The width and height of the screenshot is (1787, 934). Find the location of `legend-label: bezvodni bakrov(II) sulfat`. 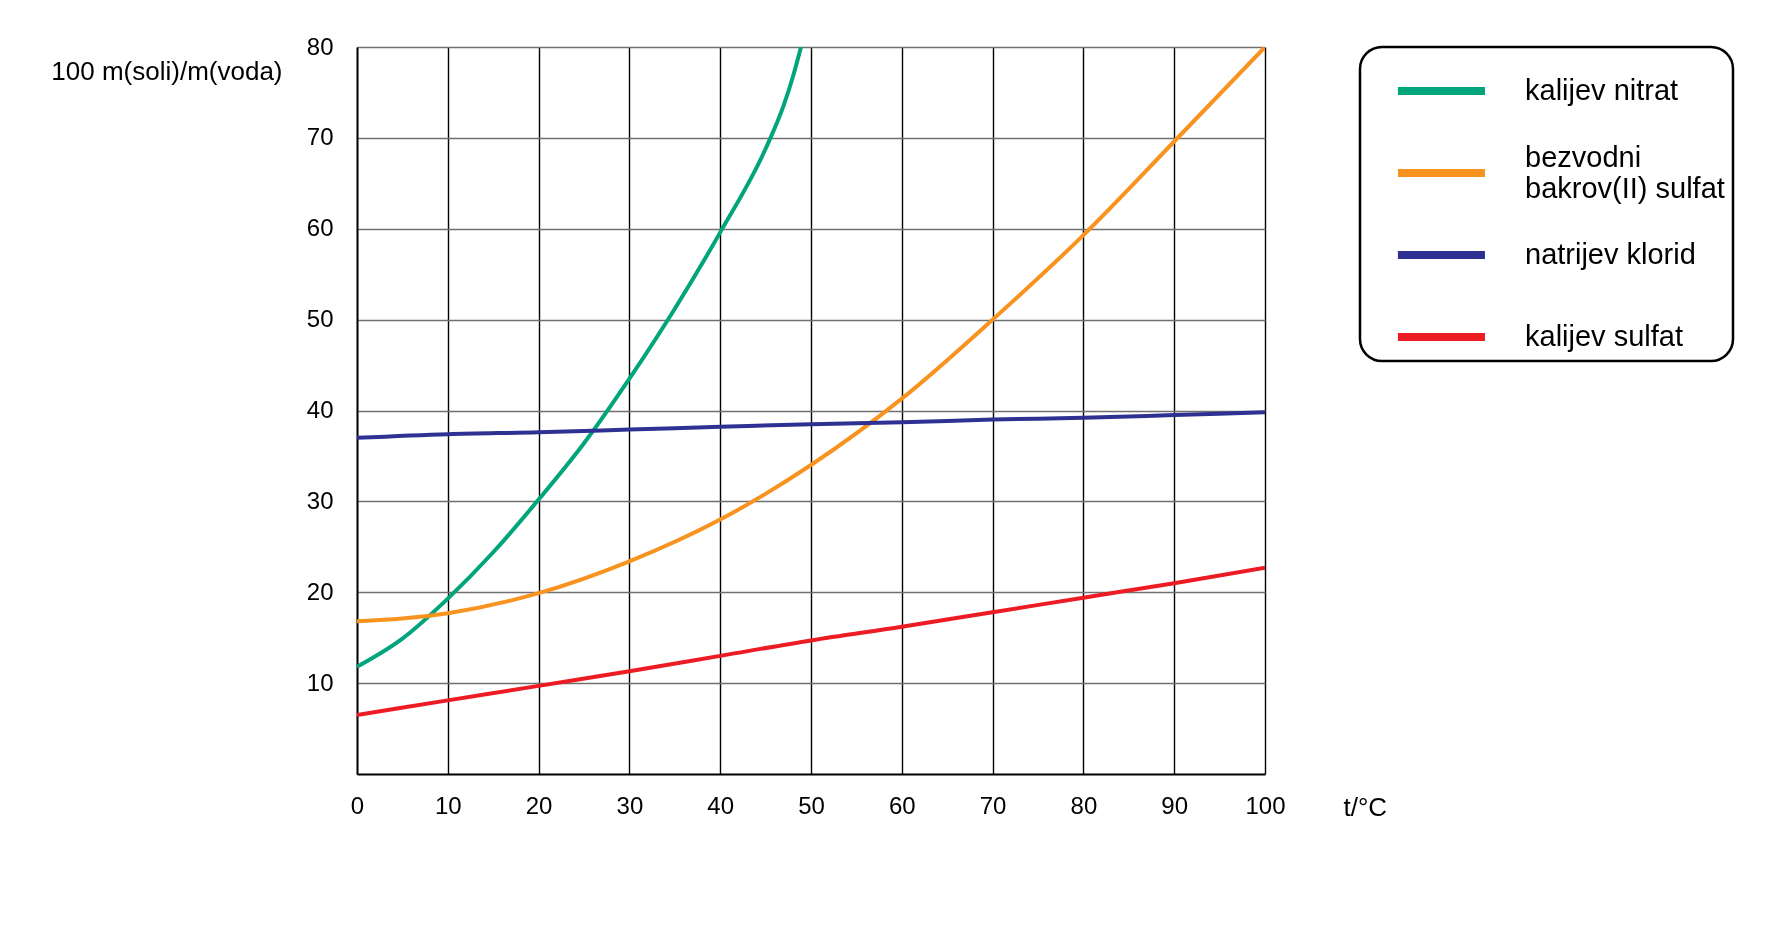

legend-label: bezvodni bakrov(II) sulfat is located at coordinates (1625, 172).